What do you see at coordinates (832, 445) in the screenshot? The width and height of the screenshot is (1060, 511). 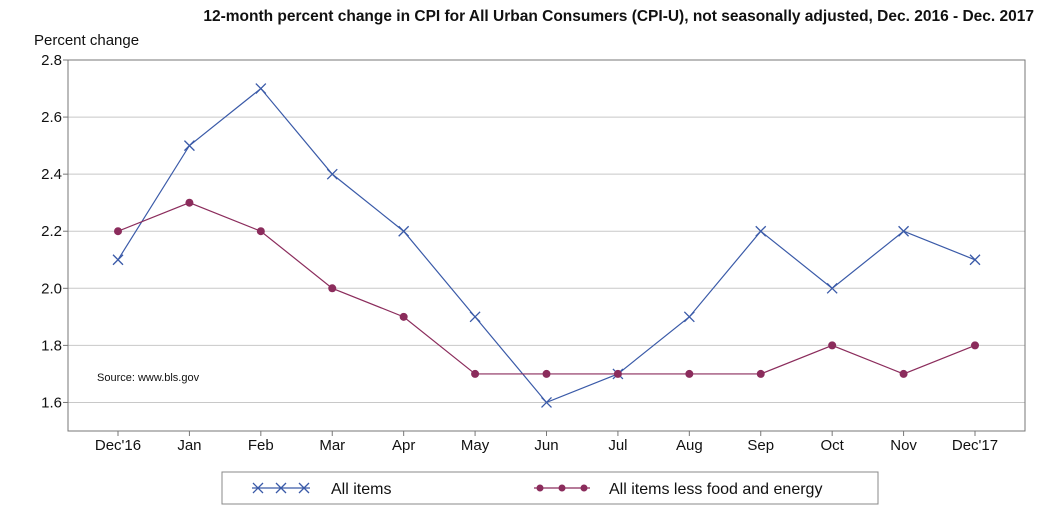 I see `x-tick-label: Oct` at bounding box center [832, 445].